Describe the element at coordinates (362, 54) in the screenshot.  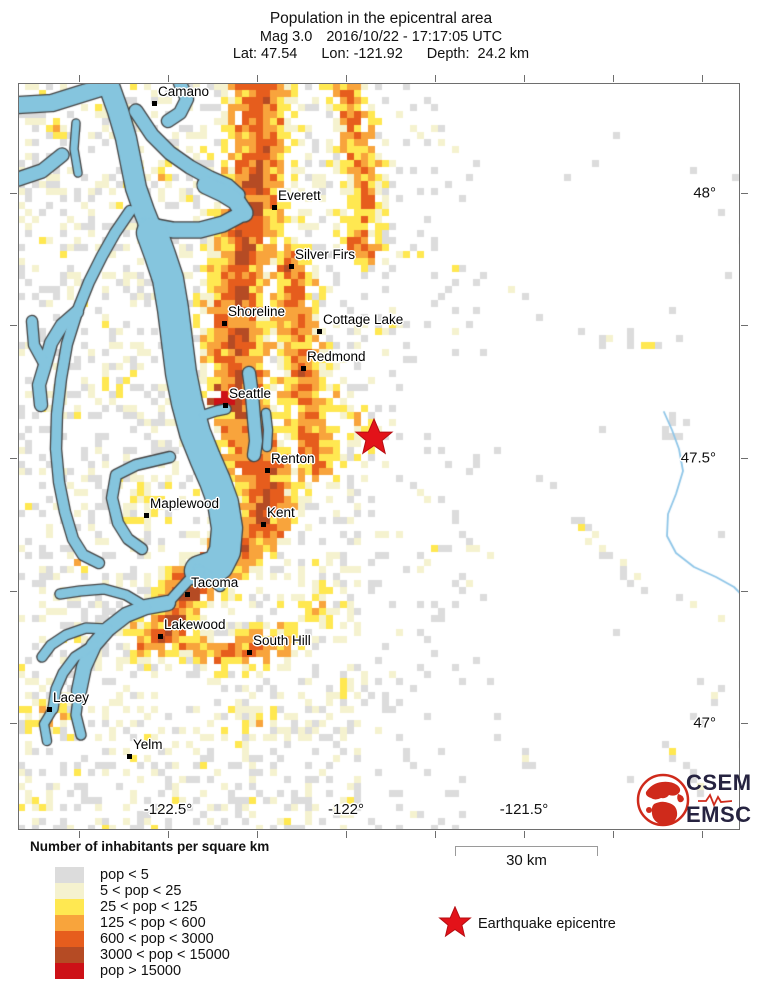
I see `longitude-text: Lon: -121.92` at that location.